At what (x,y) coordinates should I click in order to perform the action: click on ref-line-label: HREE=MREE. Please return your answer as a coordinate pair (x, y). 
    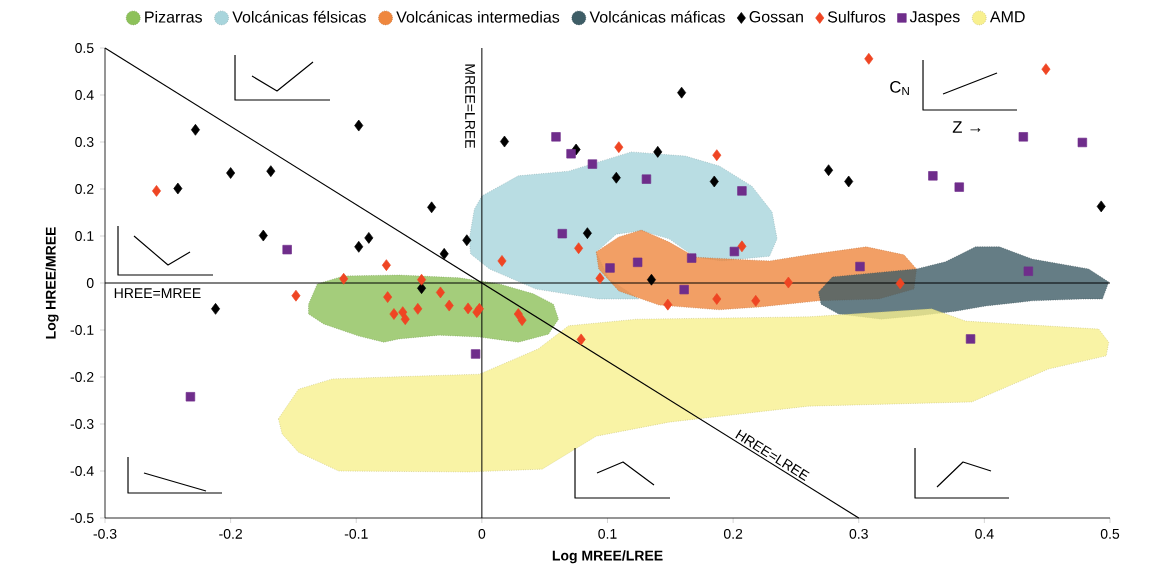
    Looking at the image, I should click on (157, 293).